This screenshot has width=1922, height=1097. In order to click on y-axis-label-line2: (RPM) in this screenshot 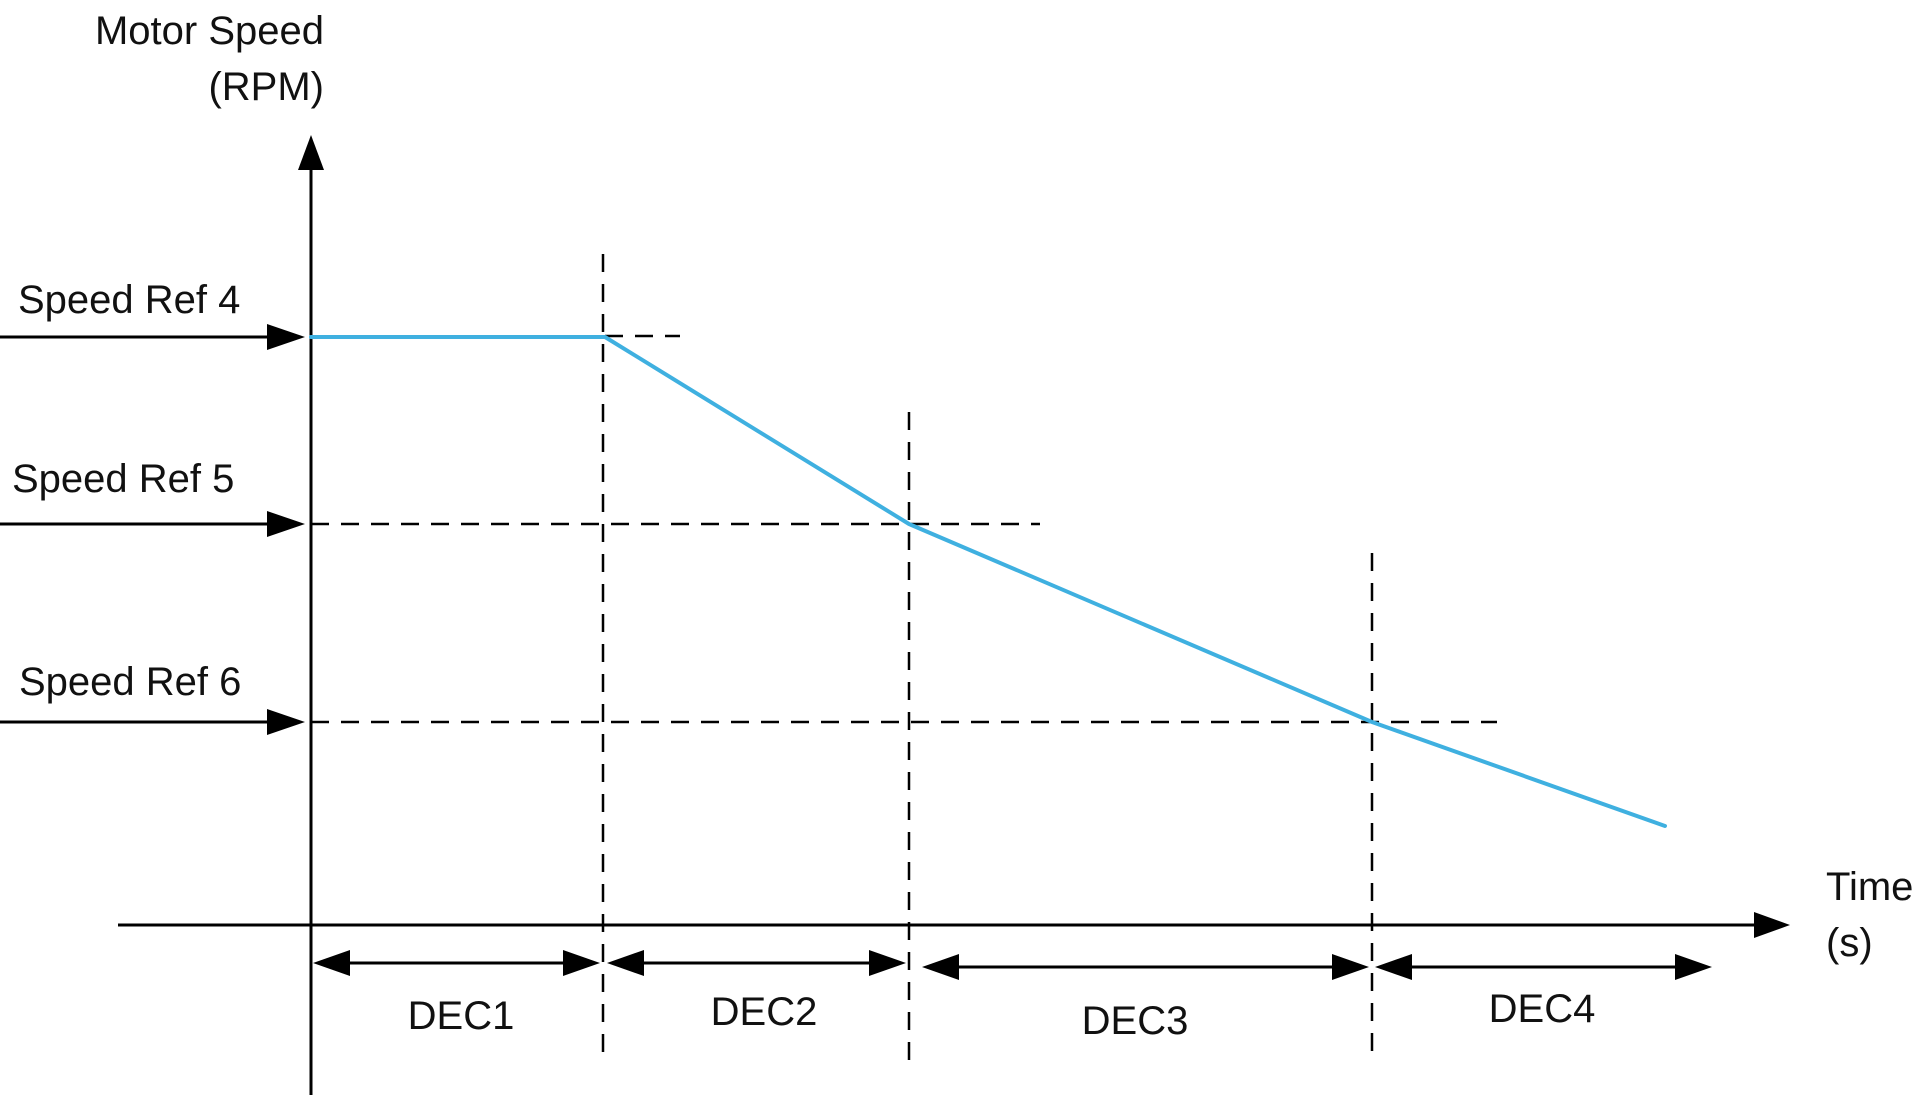, I will do `click(266, 87)`.